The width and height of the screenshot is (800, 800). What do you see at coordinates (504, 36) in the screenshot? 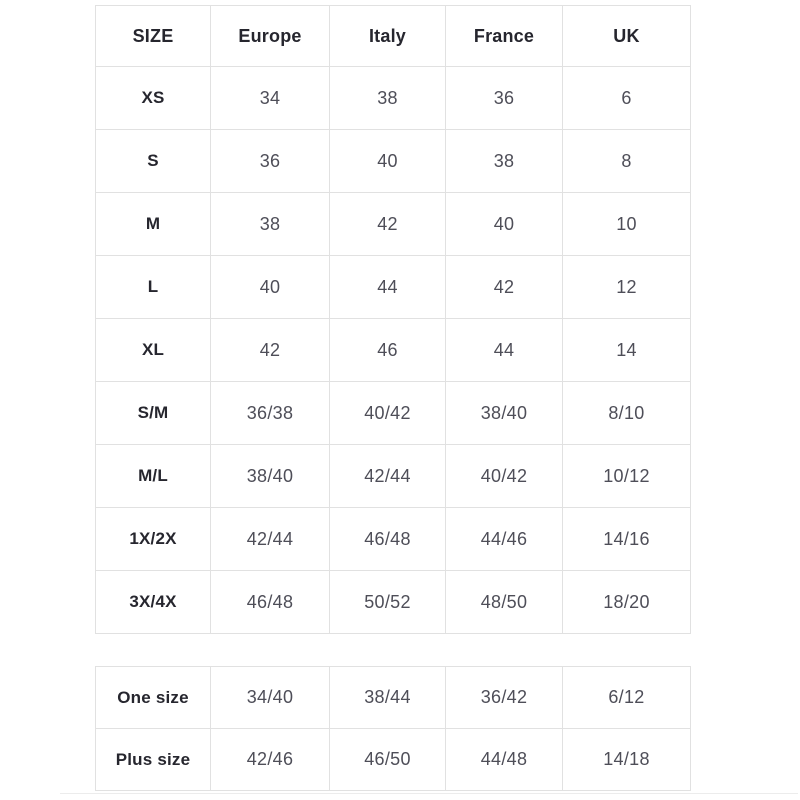
I see `header-cell-france: France` at bounding box center [504, 36].